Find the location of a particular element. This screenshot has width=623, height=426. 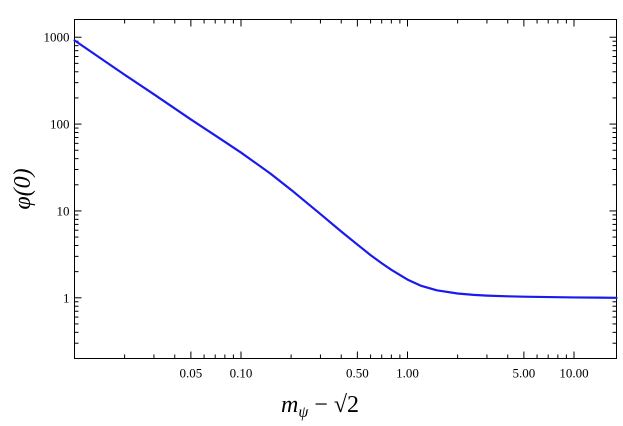

x-axis-title-m: m is located at coordinates (289, 405).